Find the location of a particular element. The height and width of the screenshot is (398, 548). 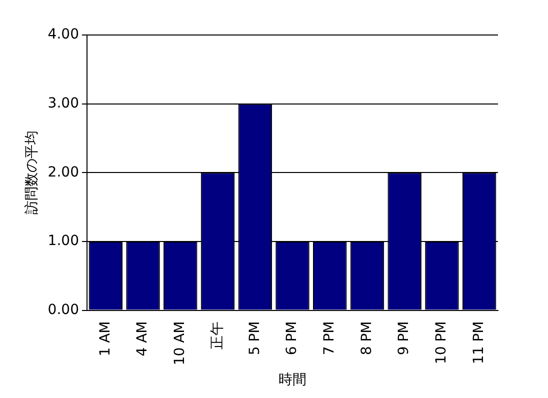

x-tick-label: 10 PM is located at coordinates (442, 342).